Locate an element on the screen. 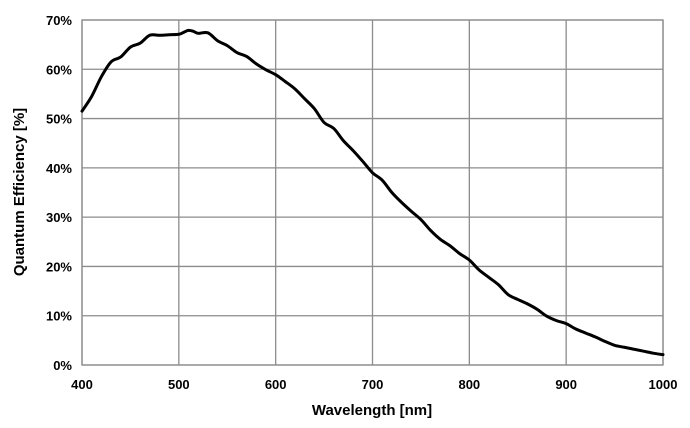 The image size is (690, 428). y-tick-label: 30% is located at coordinates (59, 217).